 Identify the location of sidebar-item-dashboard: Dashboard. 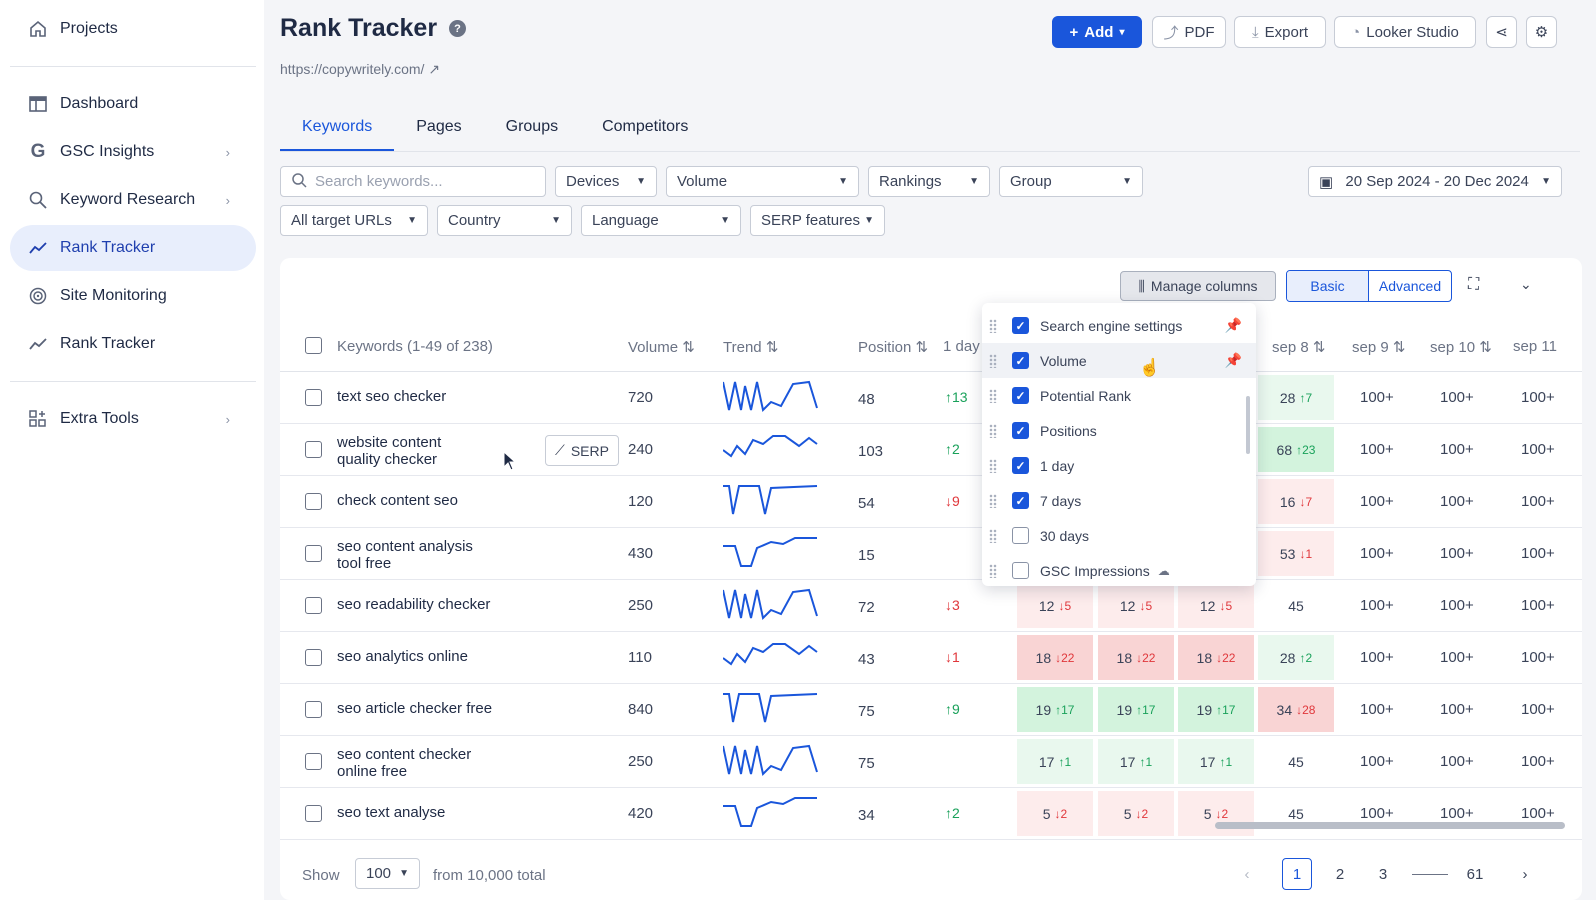
(133, 104).